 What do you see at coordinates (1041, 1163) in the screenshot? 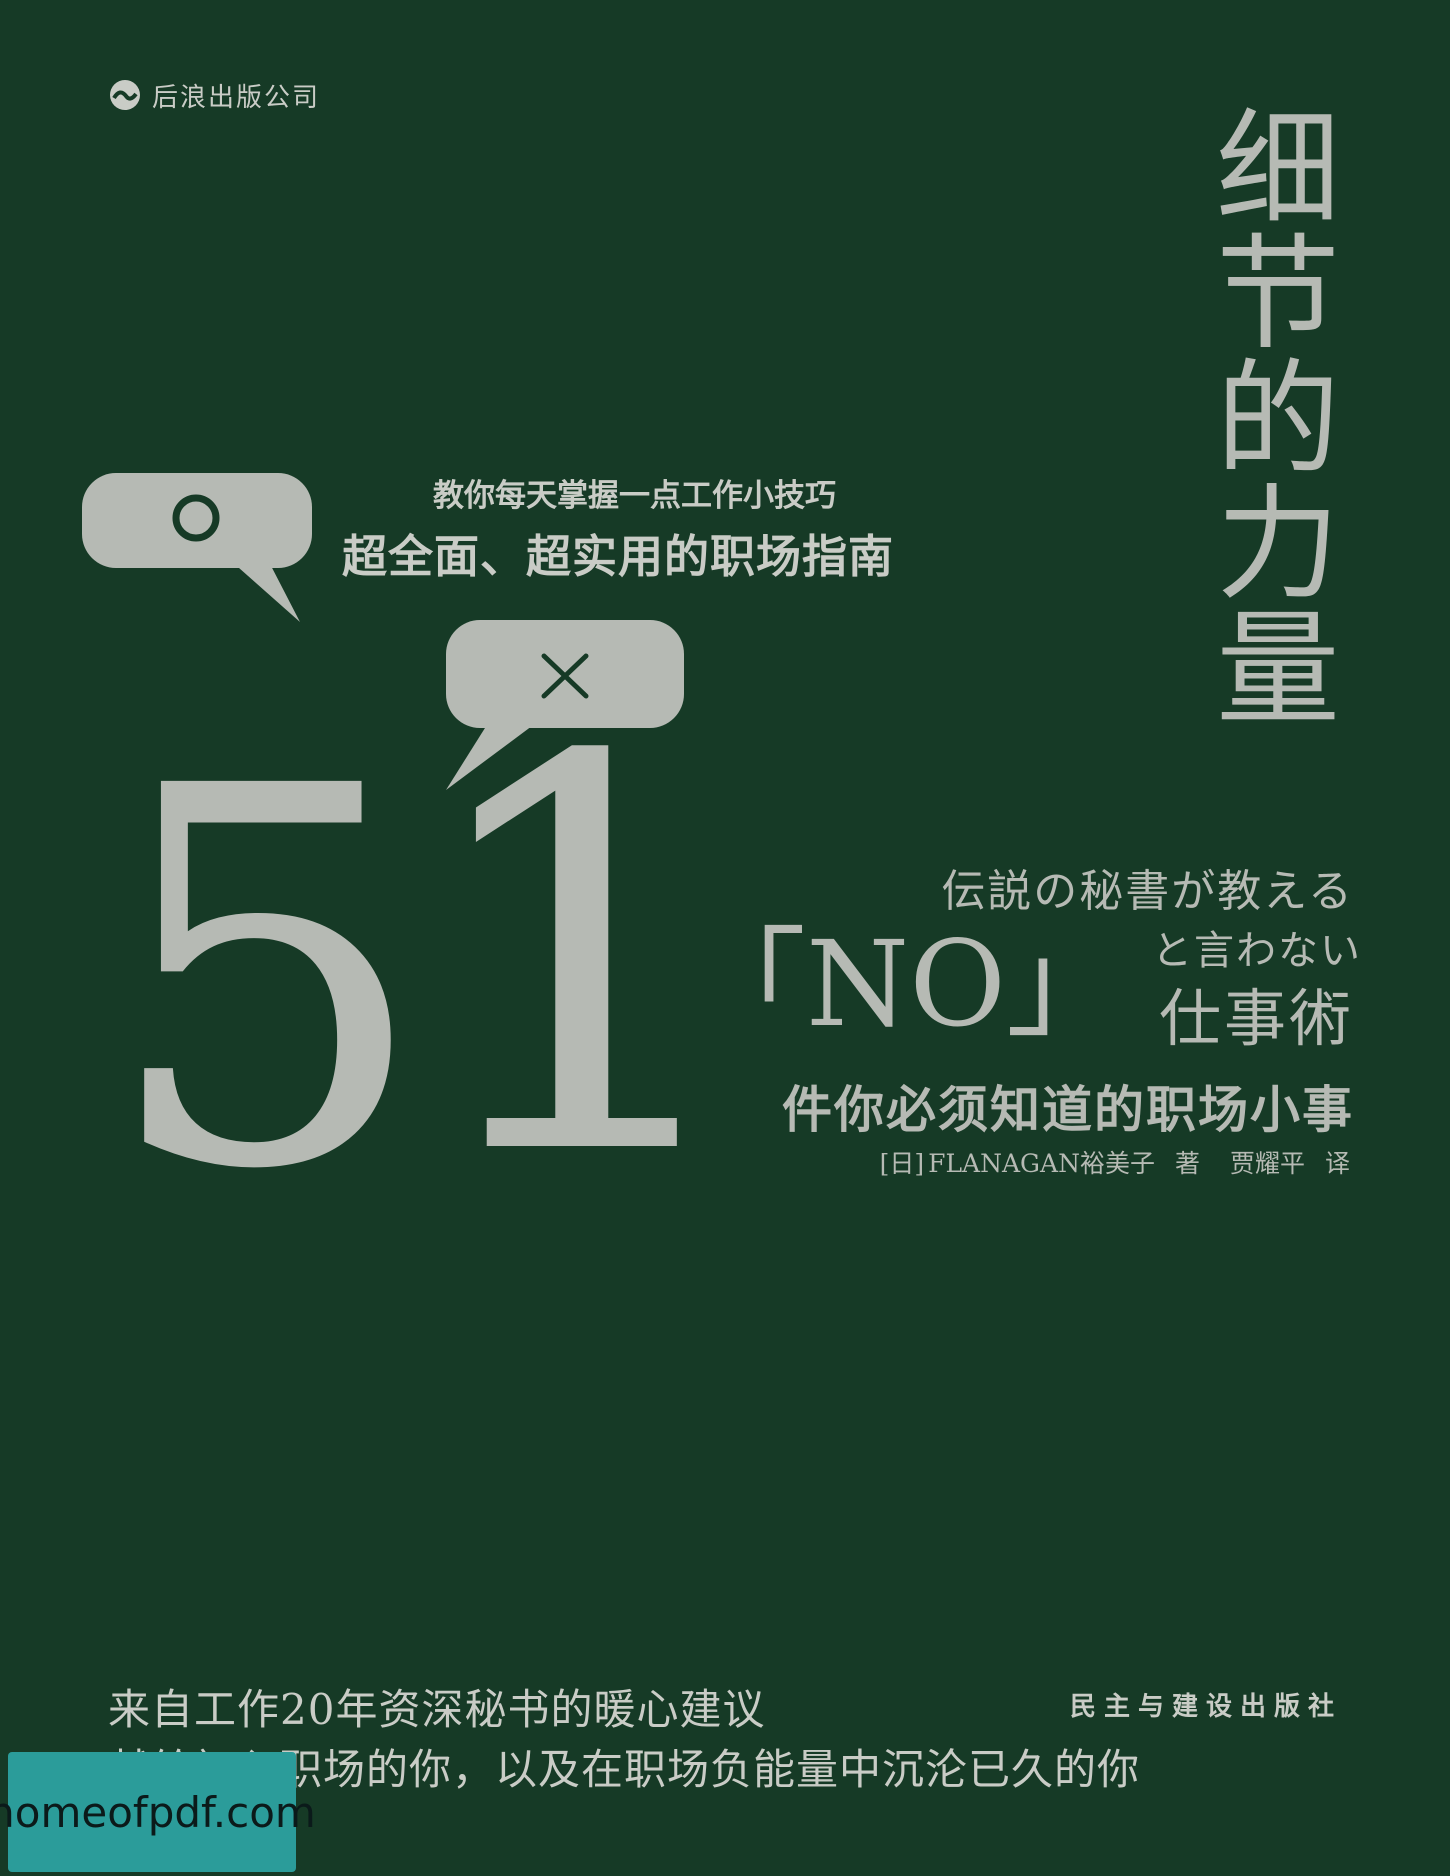
I see `author-name: FLANAGAN裕美子` at bounding box center [1041, 1163].